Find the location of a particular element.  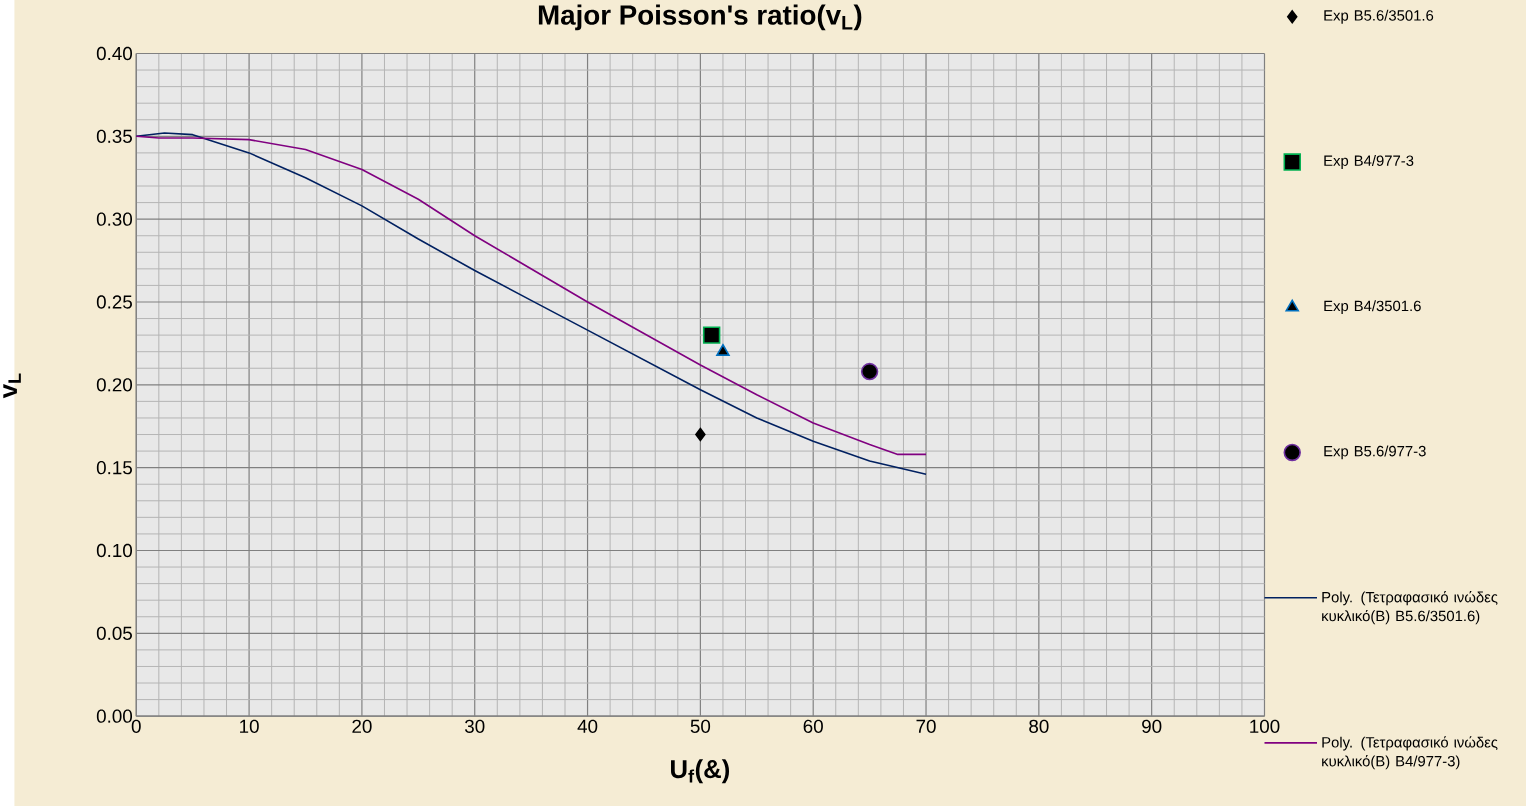

x-tick-label: 90 is located at coordinates (1152, 726).